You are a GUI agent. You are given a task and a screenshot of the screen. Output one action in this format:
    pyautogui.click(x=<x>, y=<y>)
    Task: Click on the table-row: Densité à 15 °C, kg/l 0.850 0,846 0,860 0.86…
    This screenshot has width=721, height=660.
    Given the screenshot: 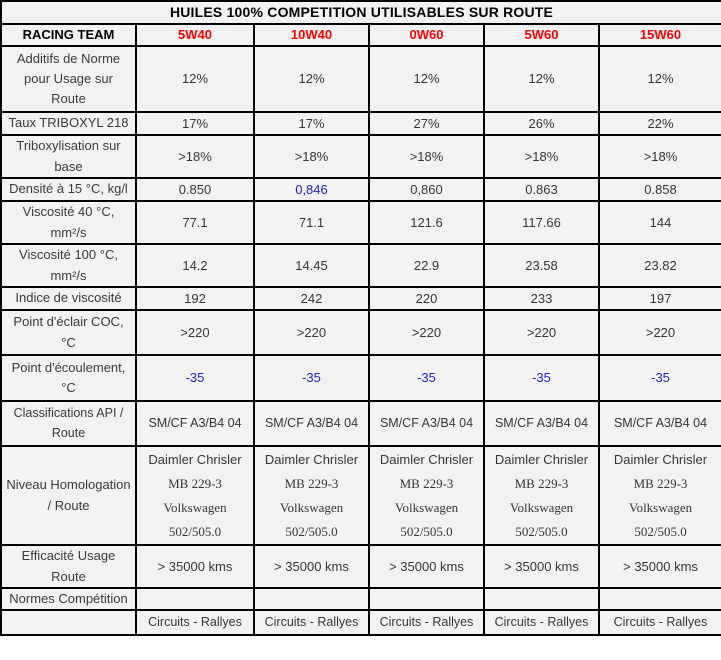 What is the action you would take?
    pyautogui.click(x=360, y=189)
    